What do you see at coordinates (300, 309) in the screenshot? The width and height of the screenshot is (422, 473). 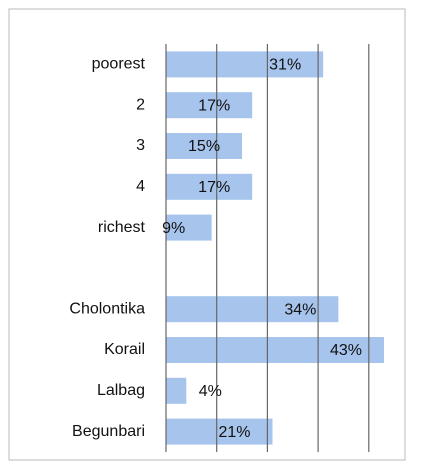 I see `data-label: 34%` at bounding box center [300, 309].